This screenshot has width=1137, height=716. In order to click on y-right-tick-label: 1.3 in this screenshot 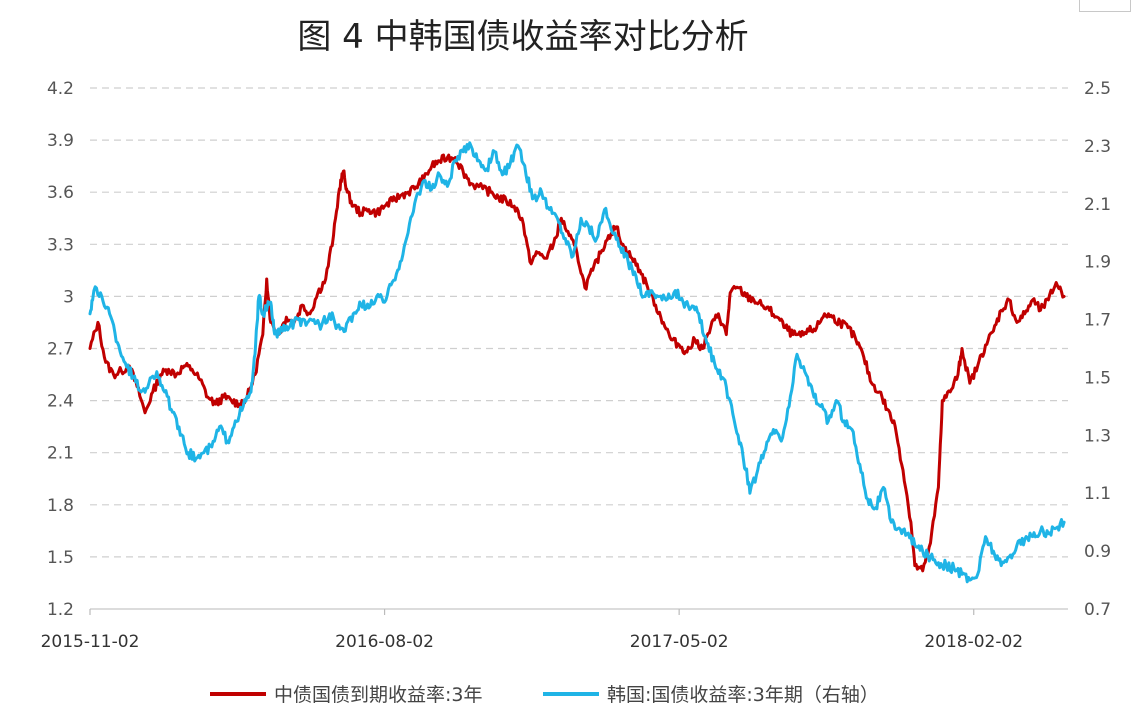, I will do `click(1097, 436)`.